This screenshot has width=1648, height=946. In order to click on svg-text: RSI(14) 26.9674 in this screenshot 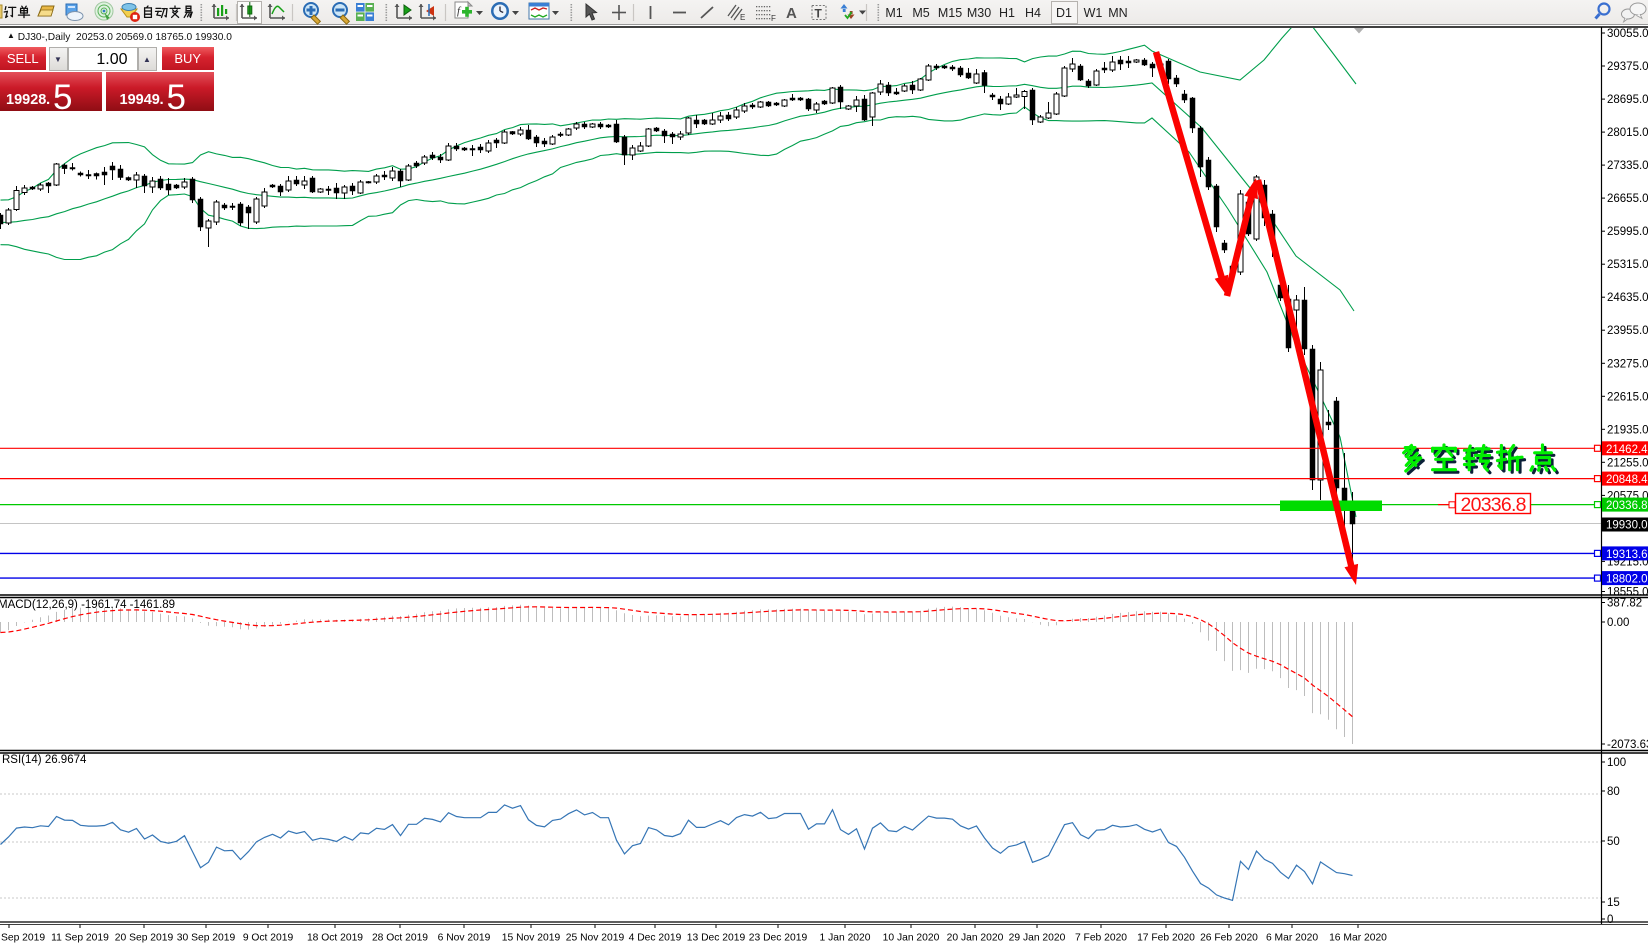, I will do `click(44, 760)`.